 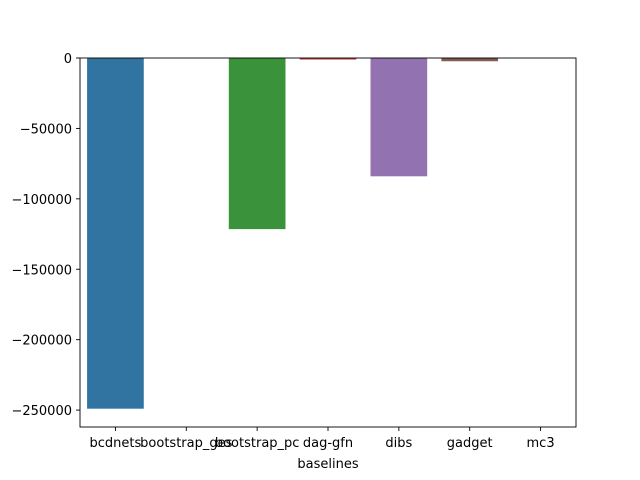 What do you see at coordinates (68, 59) in the screenshot?
I see `y-tick-label: 0` at bounding box center [68, 59].